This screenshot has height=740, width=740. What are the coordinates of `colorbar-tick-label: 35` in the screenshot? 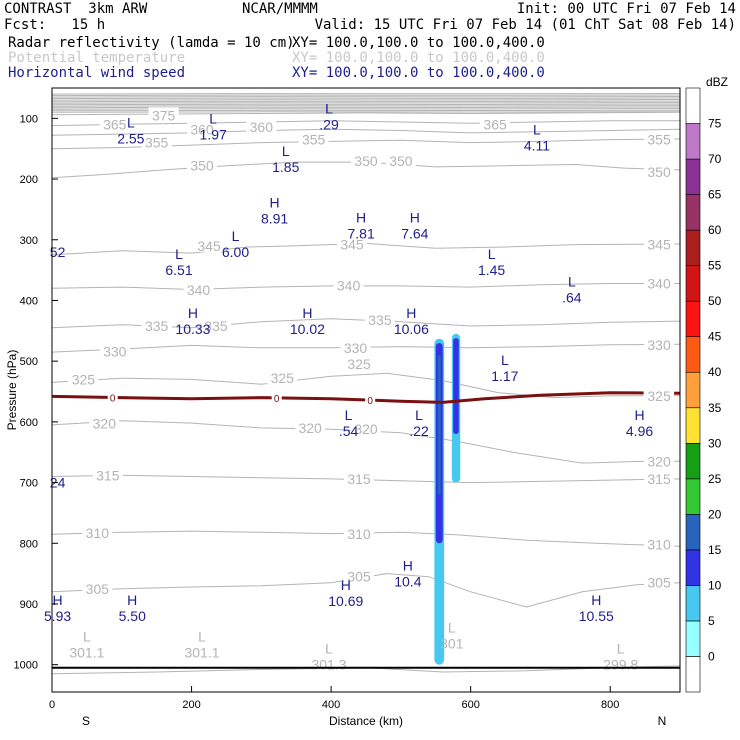 It's located at (715, 408).